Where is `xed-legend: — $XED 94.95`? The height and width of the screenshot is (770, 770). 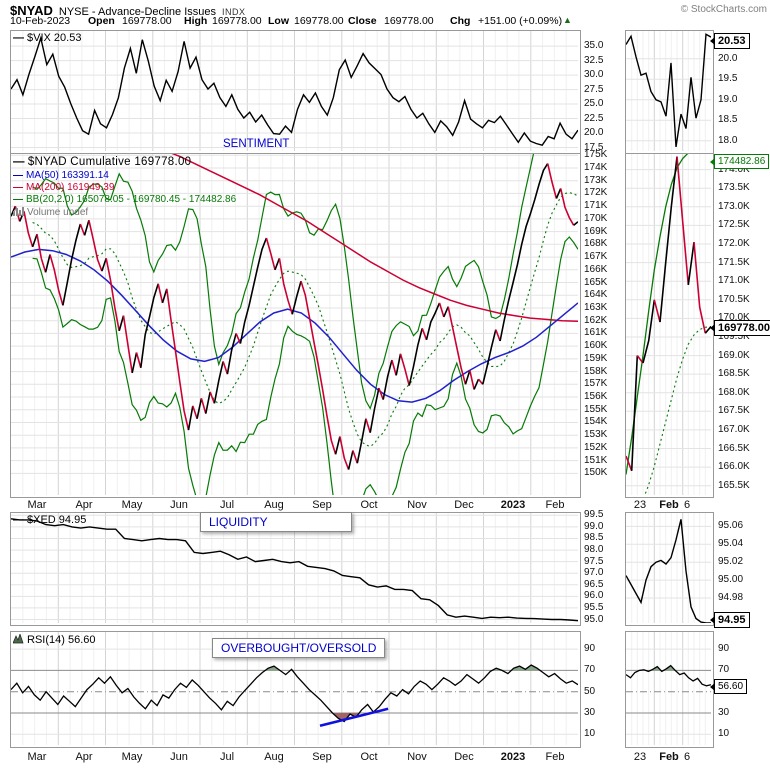
xed-legend: — $XED 94.95 is located at coordinates (50, 520).